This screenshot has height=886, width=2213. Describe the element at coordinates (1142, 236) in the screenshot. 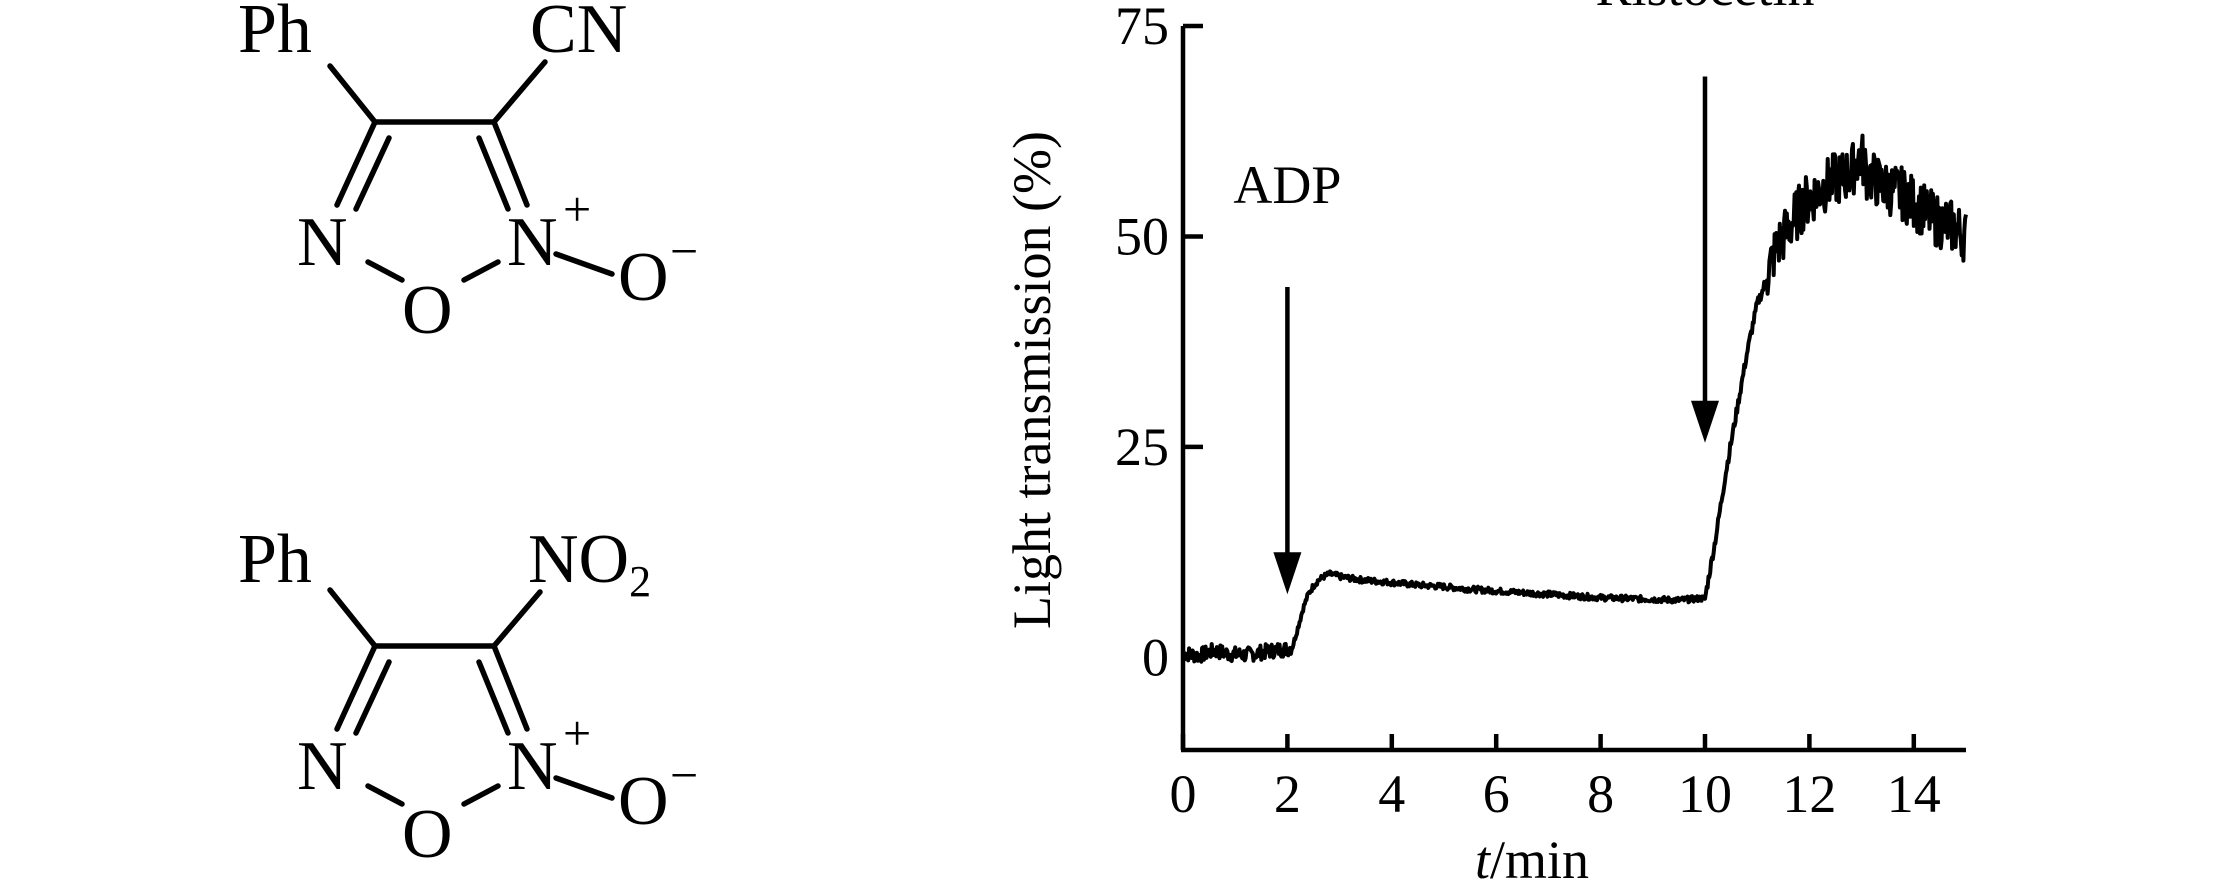

I see `y-tick-label: 50` at that location.